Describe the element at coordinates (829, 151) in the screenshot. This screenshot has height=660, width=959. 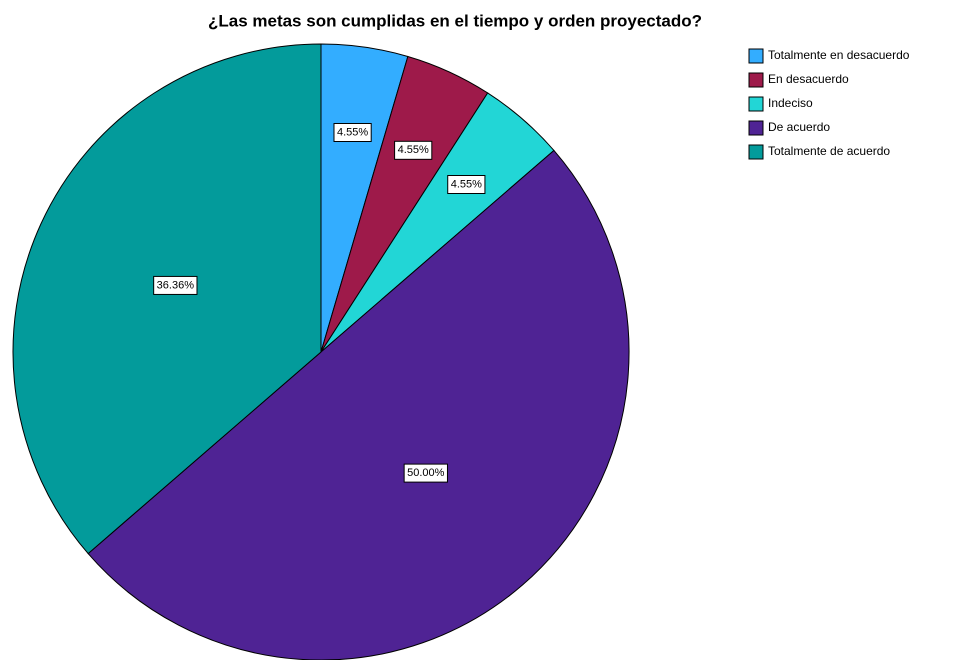
I see `legend-label: Totalmente de acuerdo` at that location.